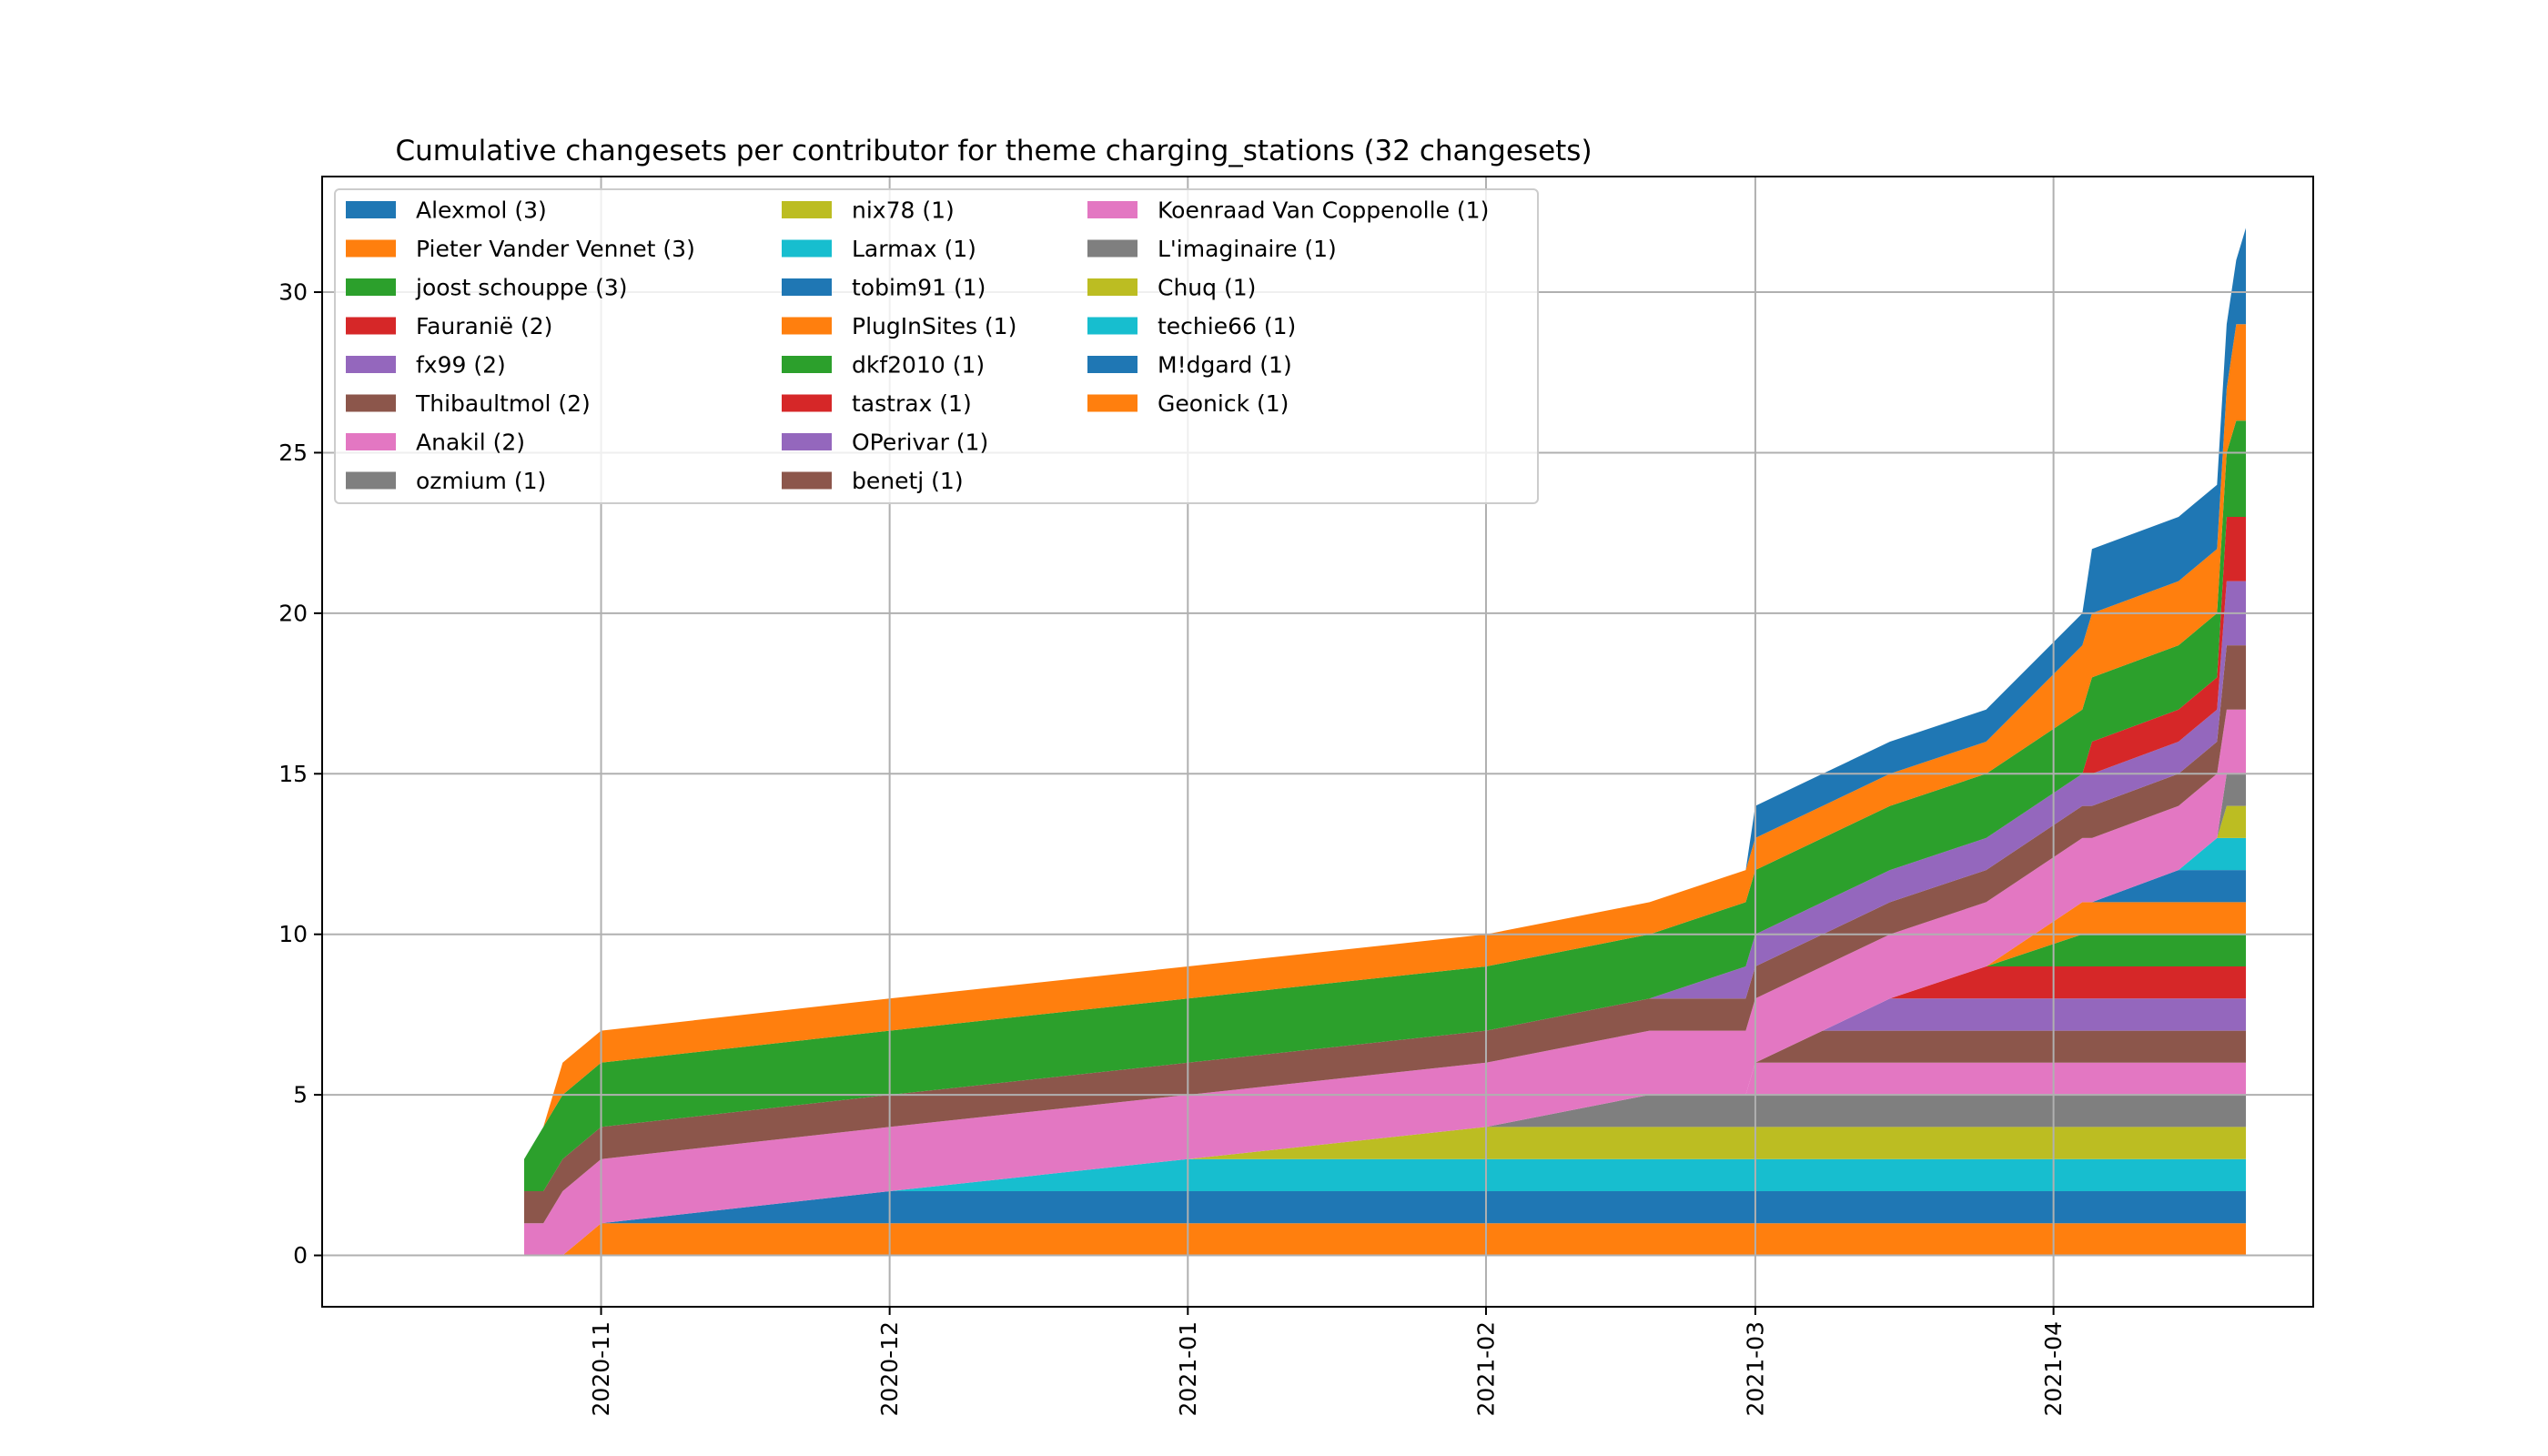  What do you see at coordinates (1755, 1369) in the screenshot?
I see `x-tick-label: 2021-03` at bounding box center [1755, 1369].